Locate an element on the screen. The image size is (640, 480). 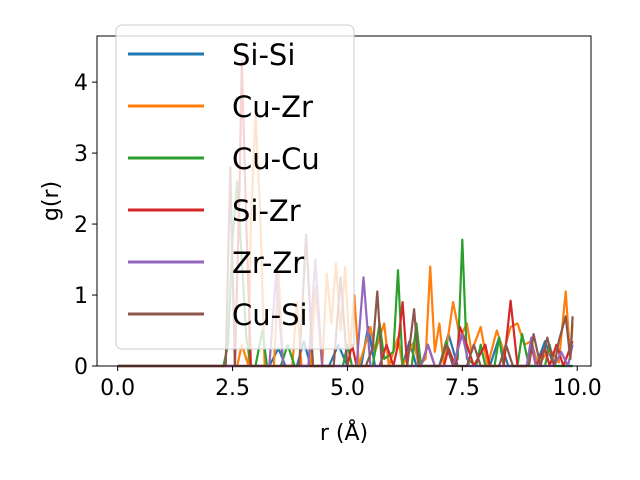
y-tick-label: 4 is located at coordinates (81, 83).